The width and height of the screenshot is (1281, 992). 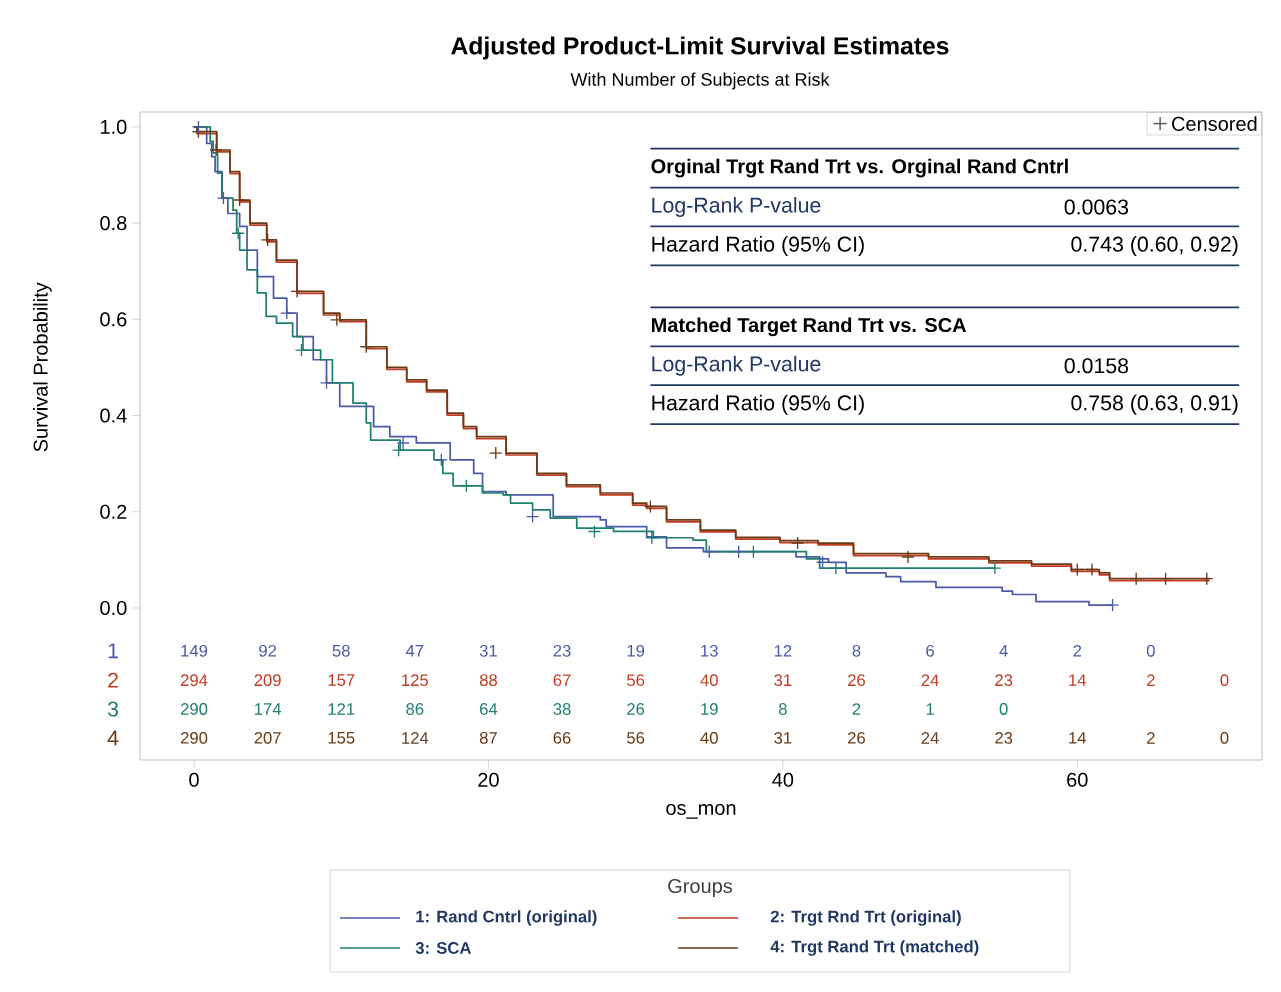 I want to click on text: 3, so click(x=113, y=709).